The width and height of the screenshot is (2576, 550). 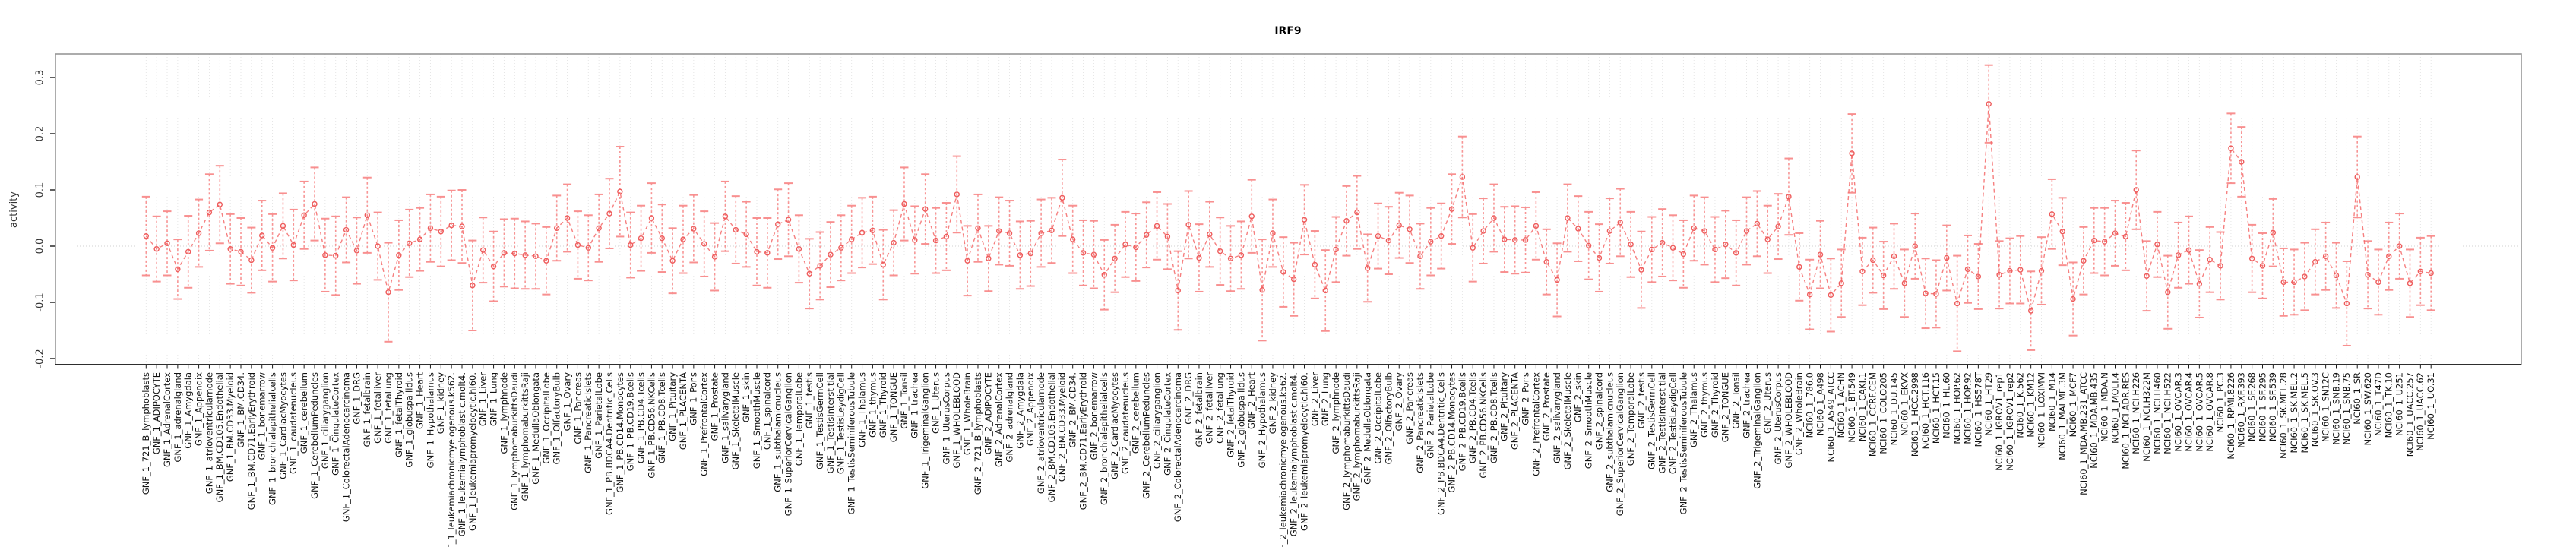 What do you see at coordinates (1346, 441) in the screenshot?
I see `x-tick-label: GNF_2_lymphomaburkittsDaudi` at bounding box center [1346, 441].